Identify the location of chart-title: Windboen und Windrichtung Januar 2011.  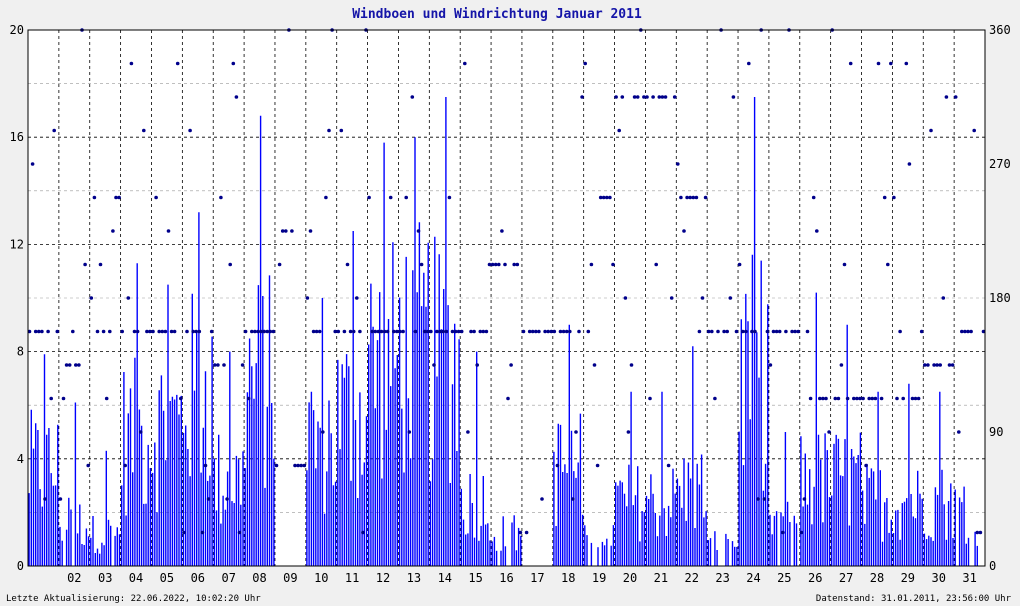
(497, 14).